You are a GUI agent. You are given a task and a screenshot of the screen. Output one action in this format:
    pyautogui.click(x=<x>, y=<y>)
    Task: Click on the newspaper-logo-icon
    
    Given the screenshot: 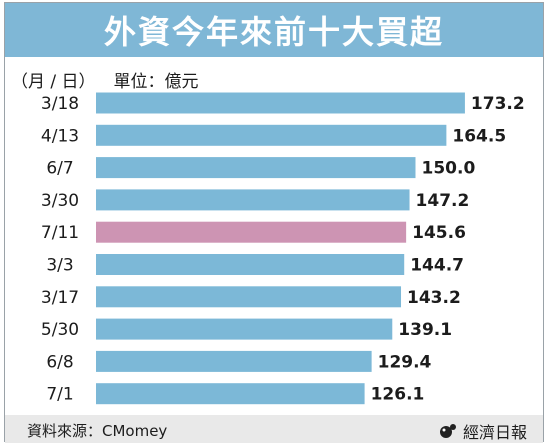 What is the action you would take?
    pyautogui.click(x=447, y=431)
    